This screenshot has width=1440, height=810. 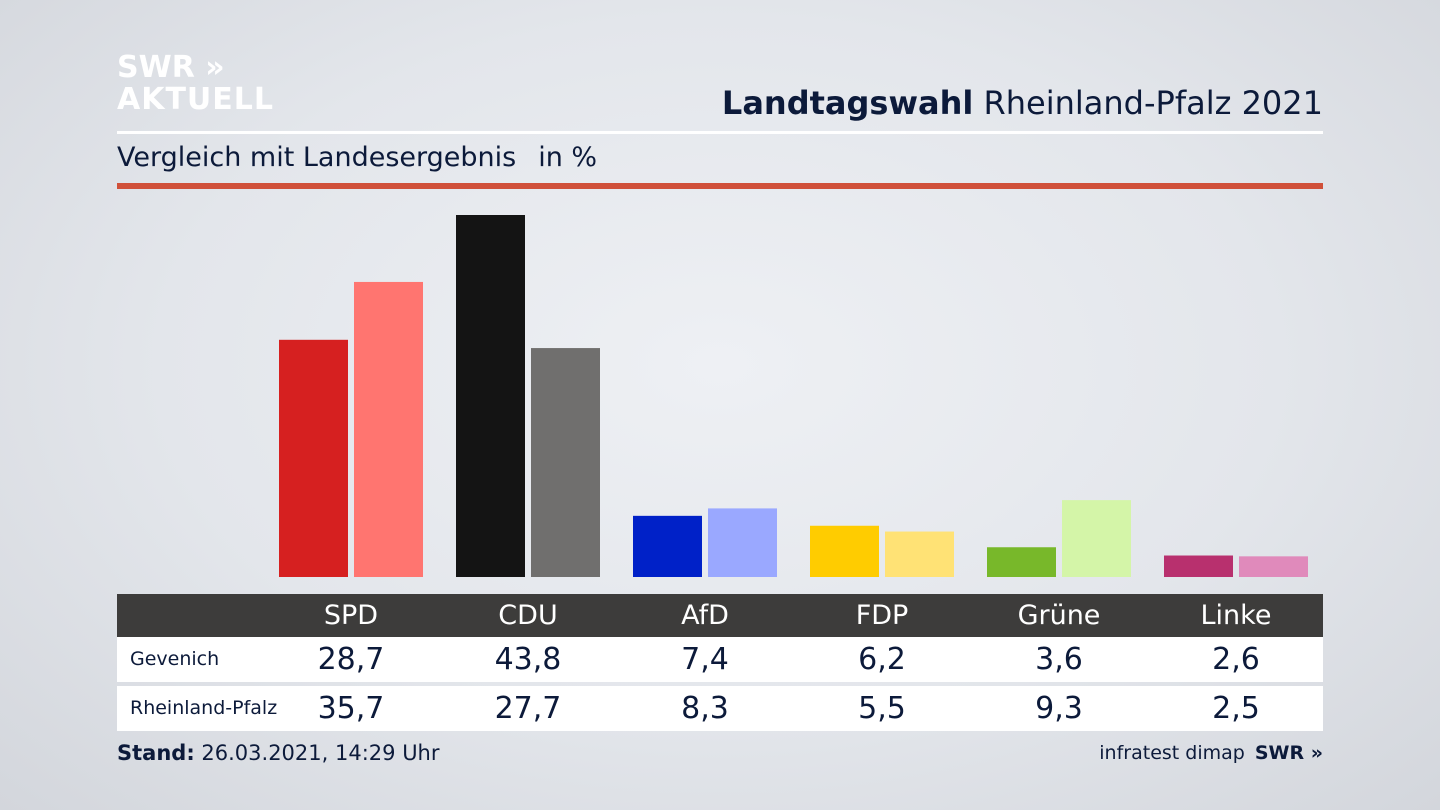 What do you see at coordinates (528, 615) in the screenshot?
I see `category-label: CDU` at bounding box center [528, 615].